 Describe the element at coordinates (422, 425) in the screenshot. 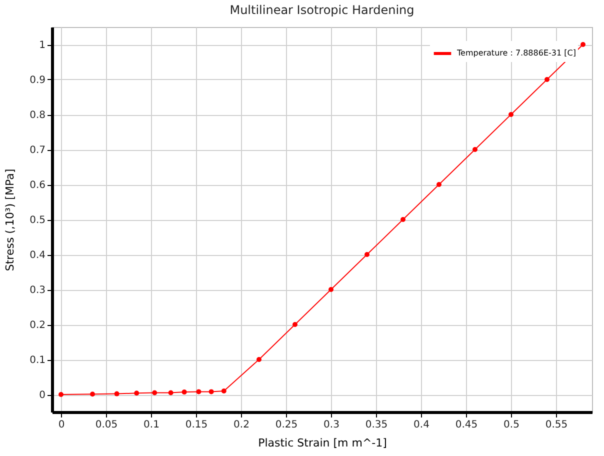

I see `x-tick-label: 0.4` at that location.